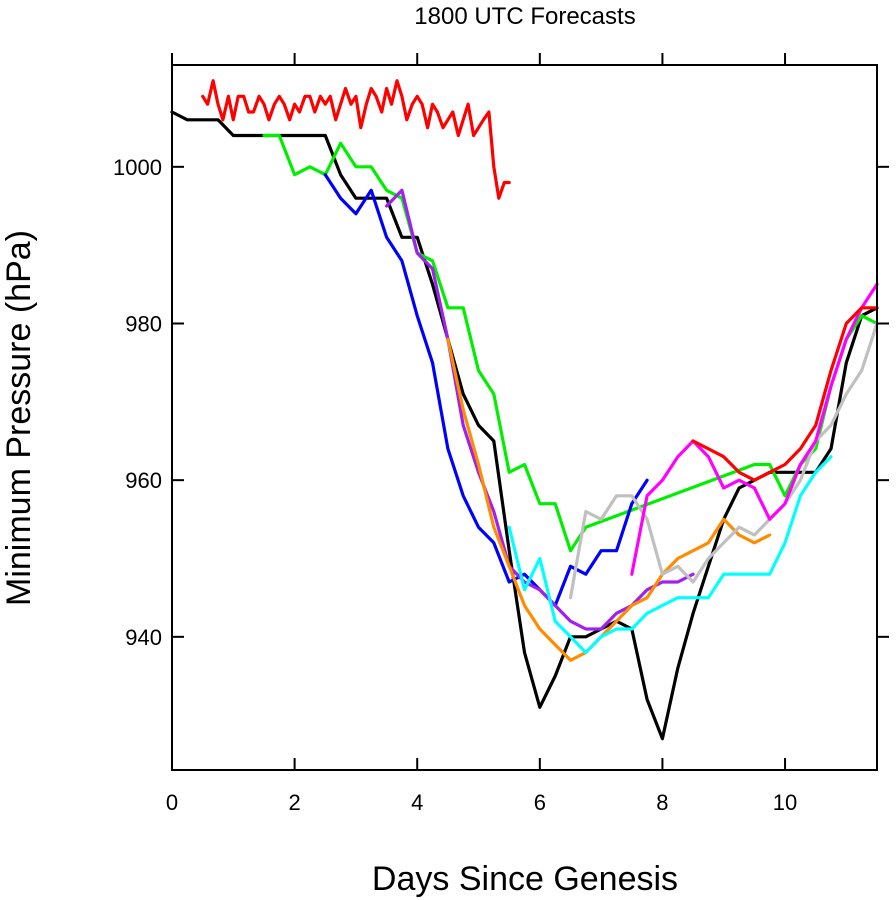 The height and width of the screenshot is (900, 896). I want to click on y-tick-label: 960, so click(143, 480).